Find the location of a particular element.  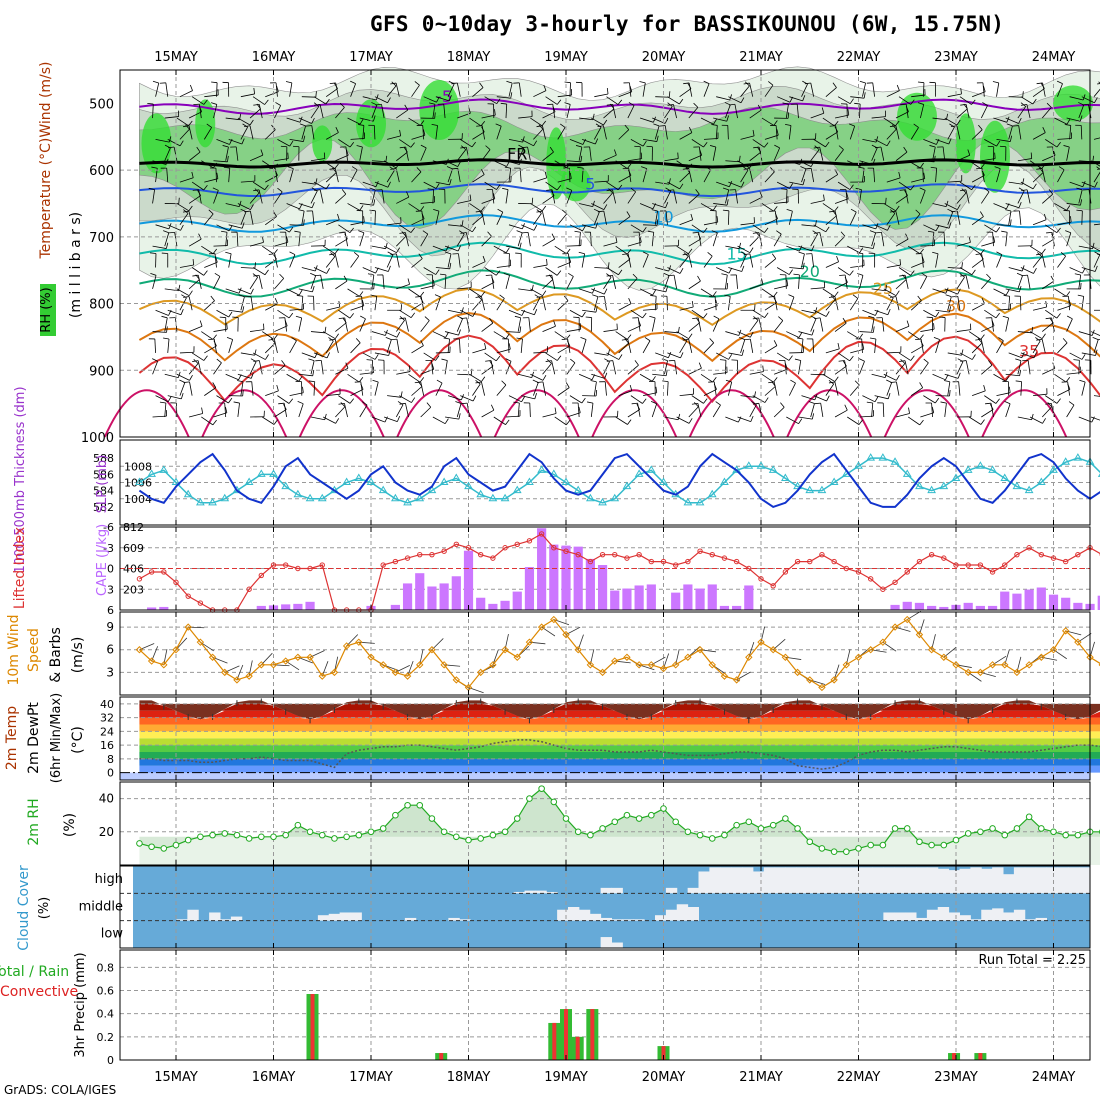

precip-bar-convective is located at coordinates (592, 1034).